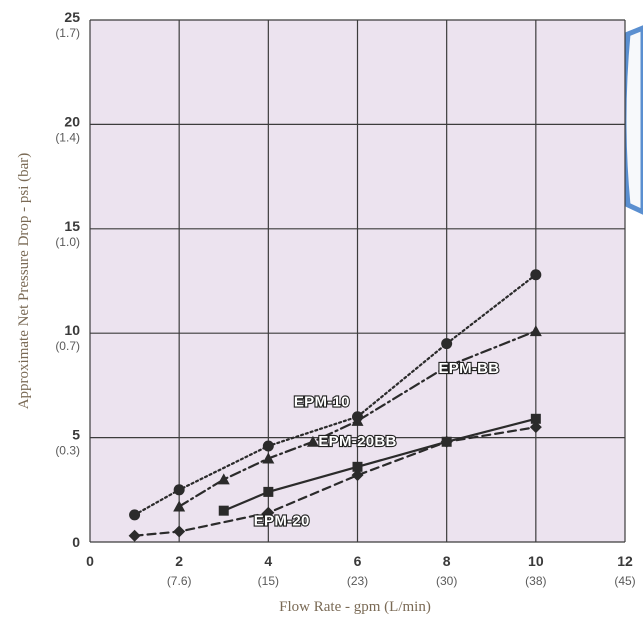 The width and height of the screenshot is (643, 628). What do you see at coordinates (72, 17) in the screenshot?
I see `y-tick-label: 25` at bounding box center [72, 17].